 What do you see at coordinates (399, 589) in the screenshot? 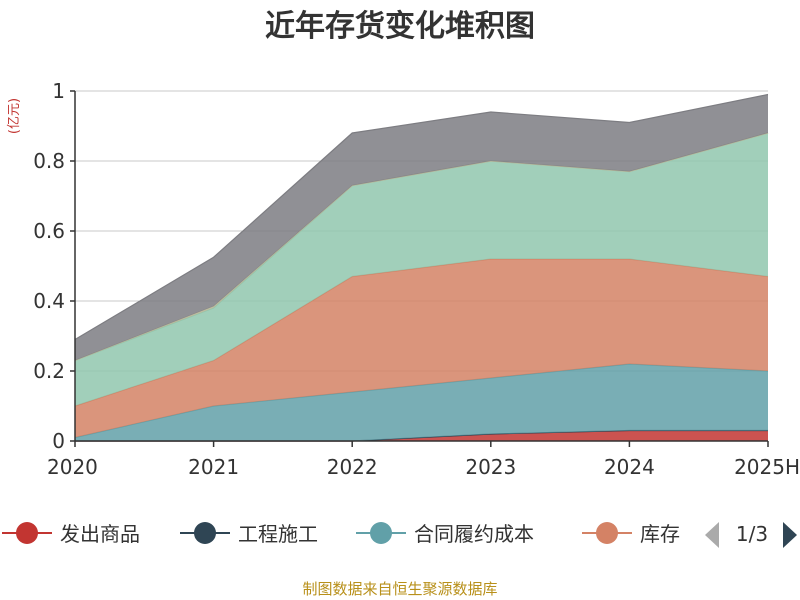
I see `data-source-note: 制图数据来自恒生聚源数据库` at bounding box center [399, 589].